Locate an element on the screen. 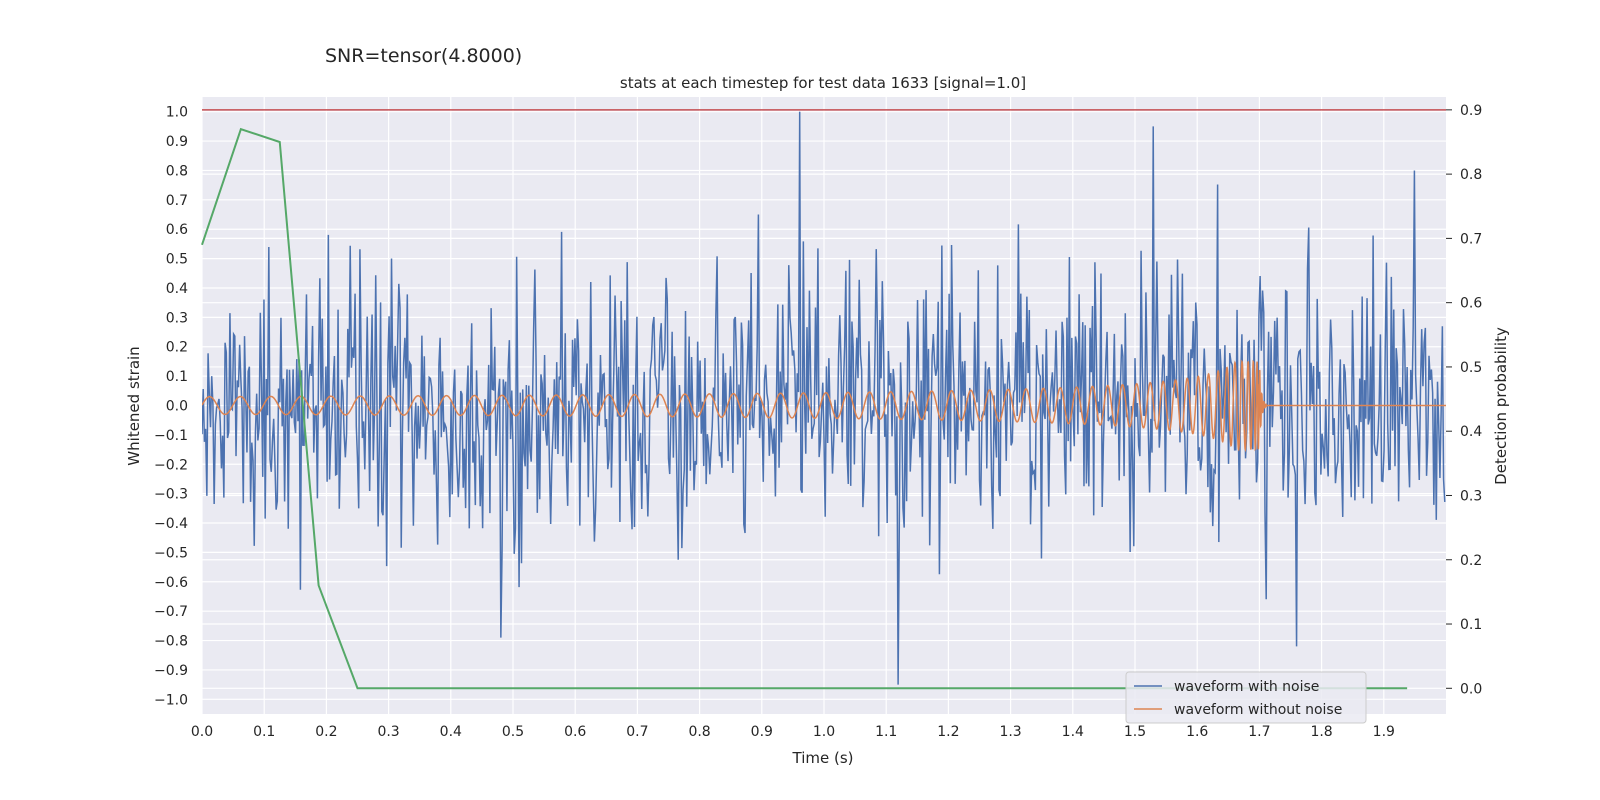  x-tick-label: 1.9 is located at coordinates (1384, 732).